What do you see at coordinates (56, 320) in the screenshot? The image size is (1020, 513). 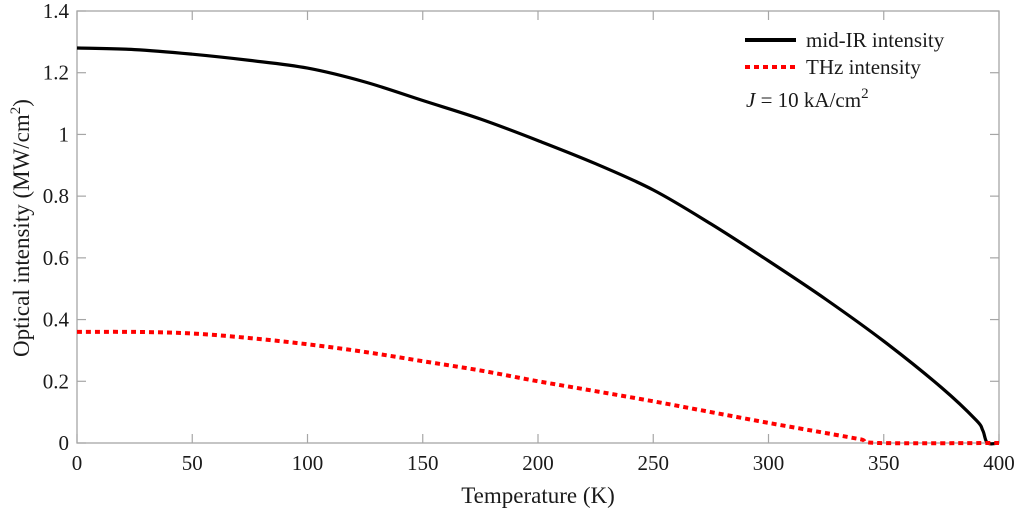 I see `y-tick-label: 0.4` at bounding box center [56, 320].